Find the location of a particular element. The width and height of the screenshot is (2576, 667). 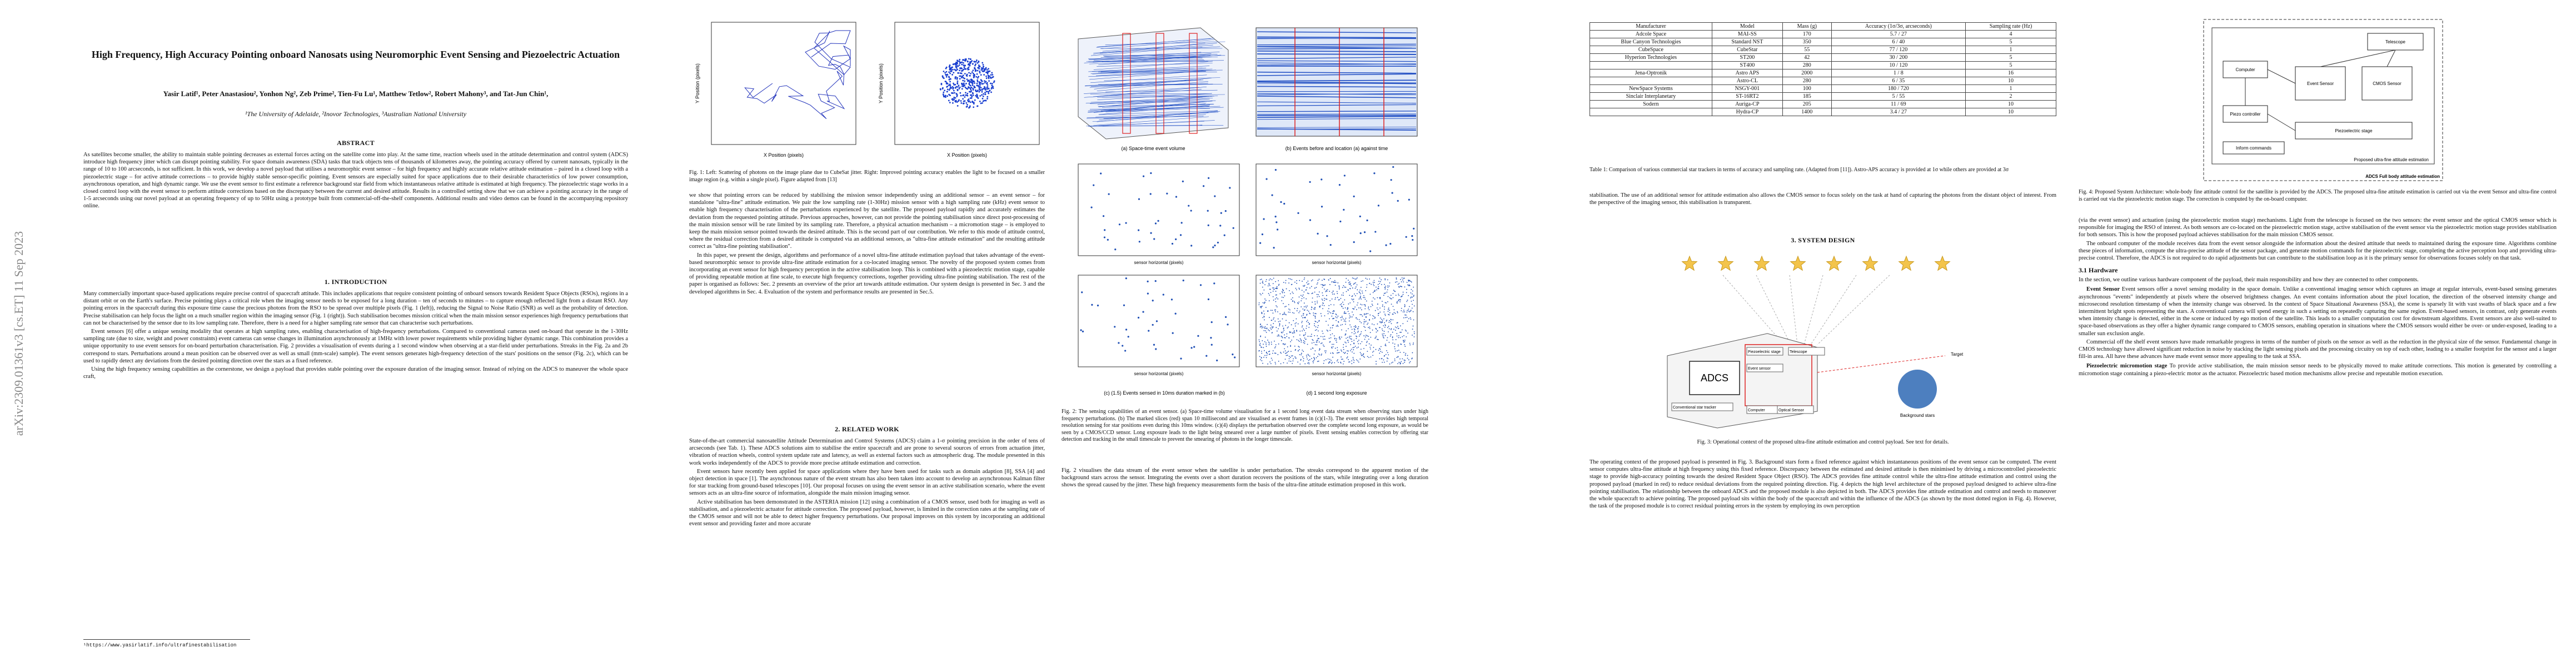

earth-icon is located at coordinates (1917, 389).